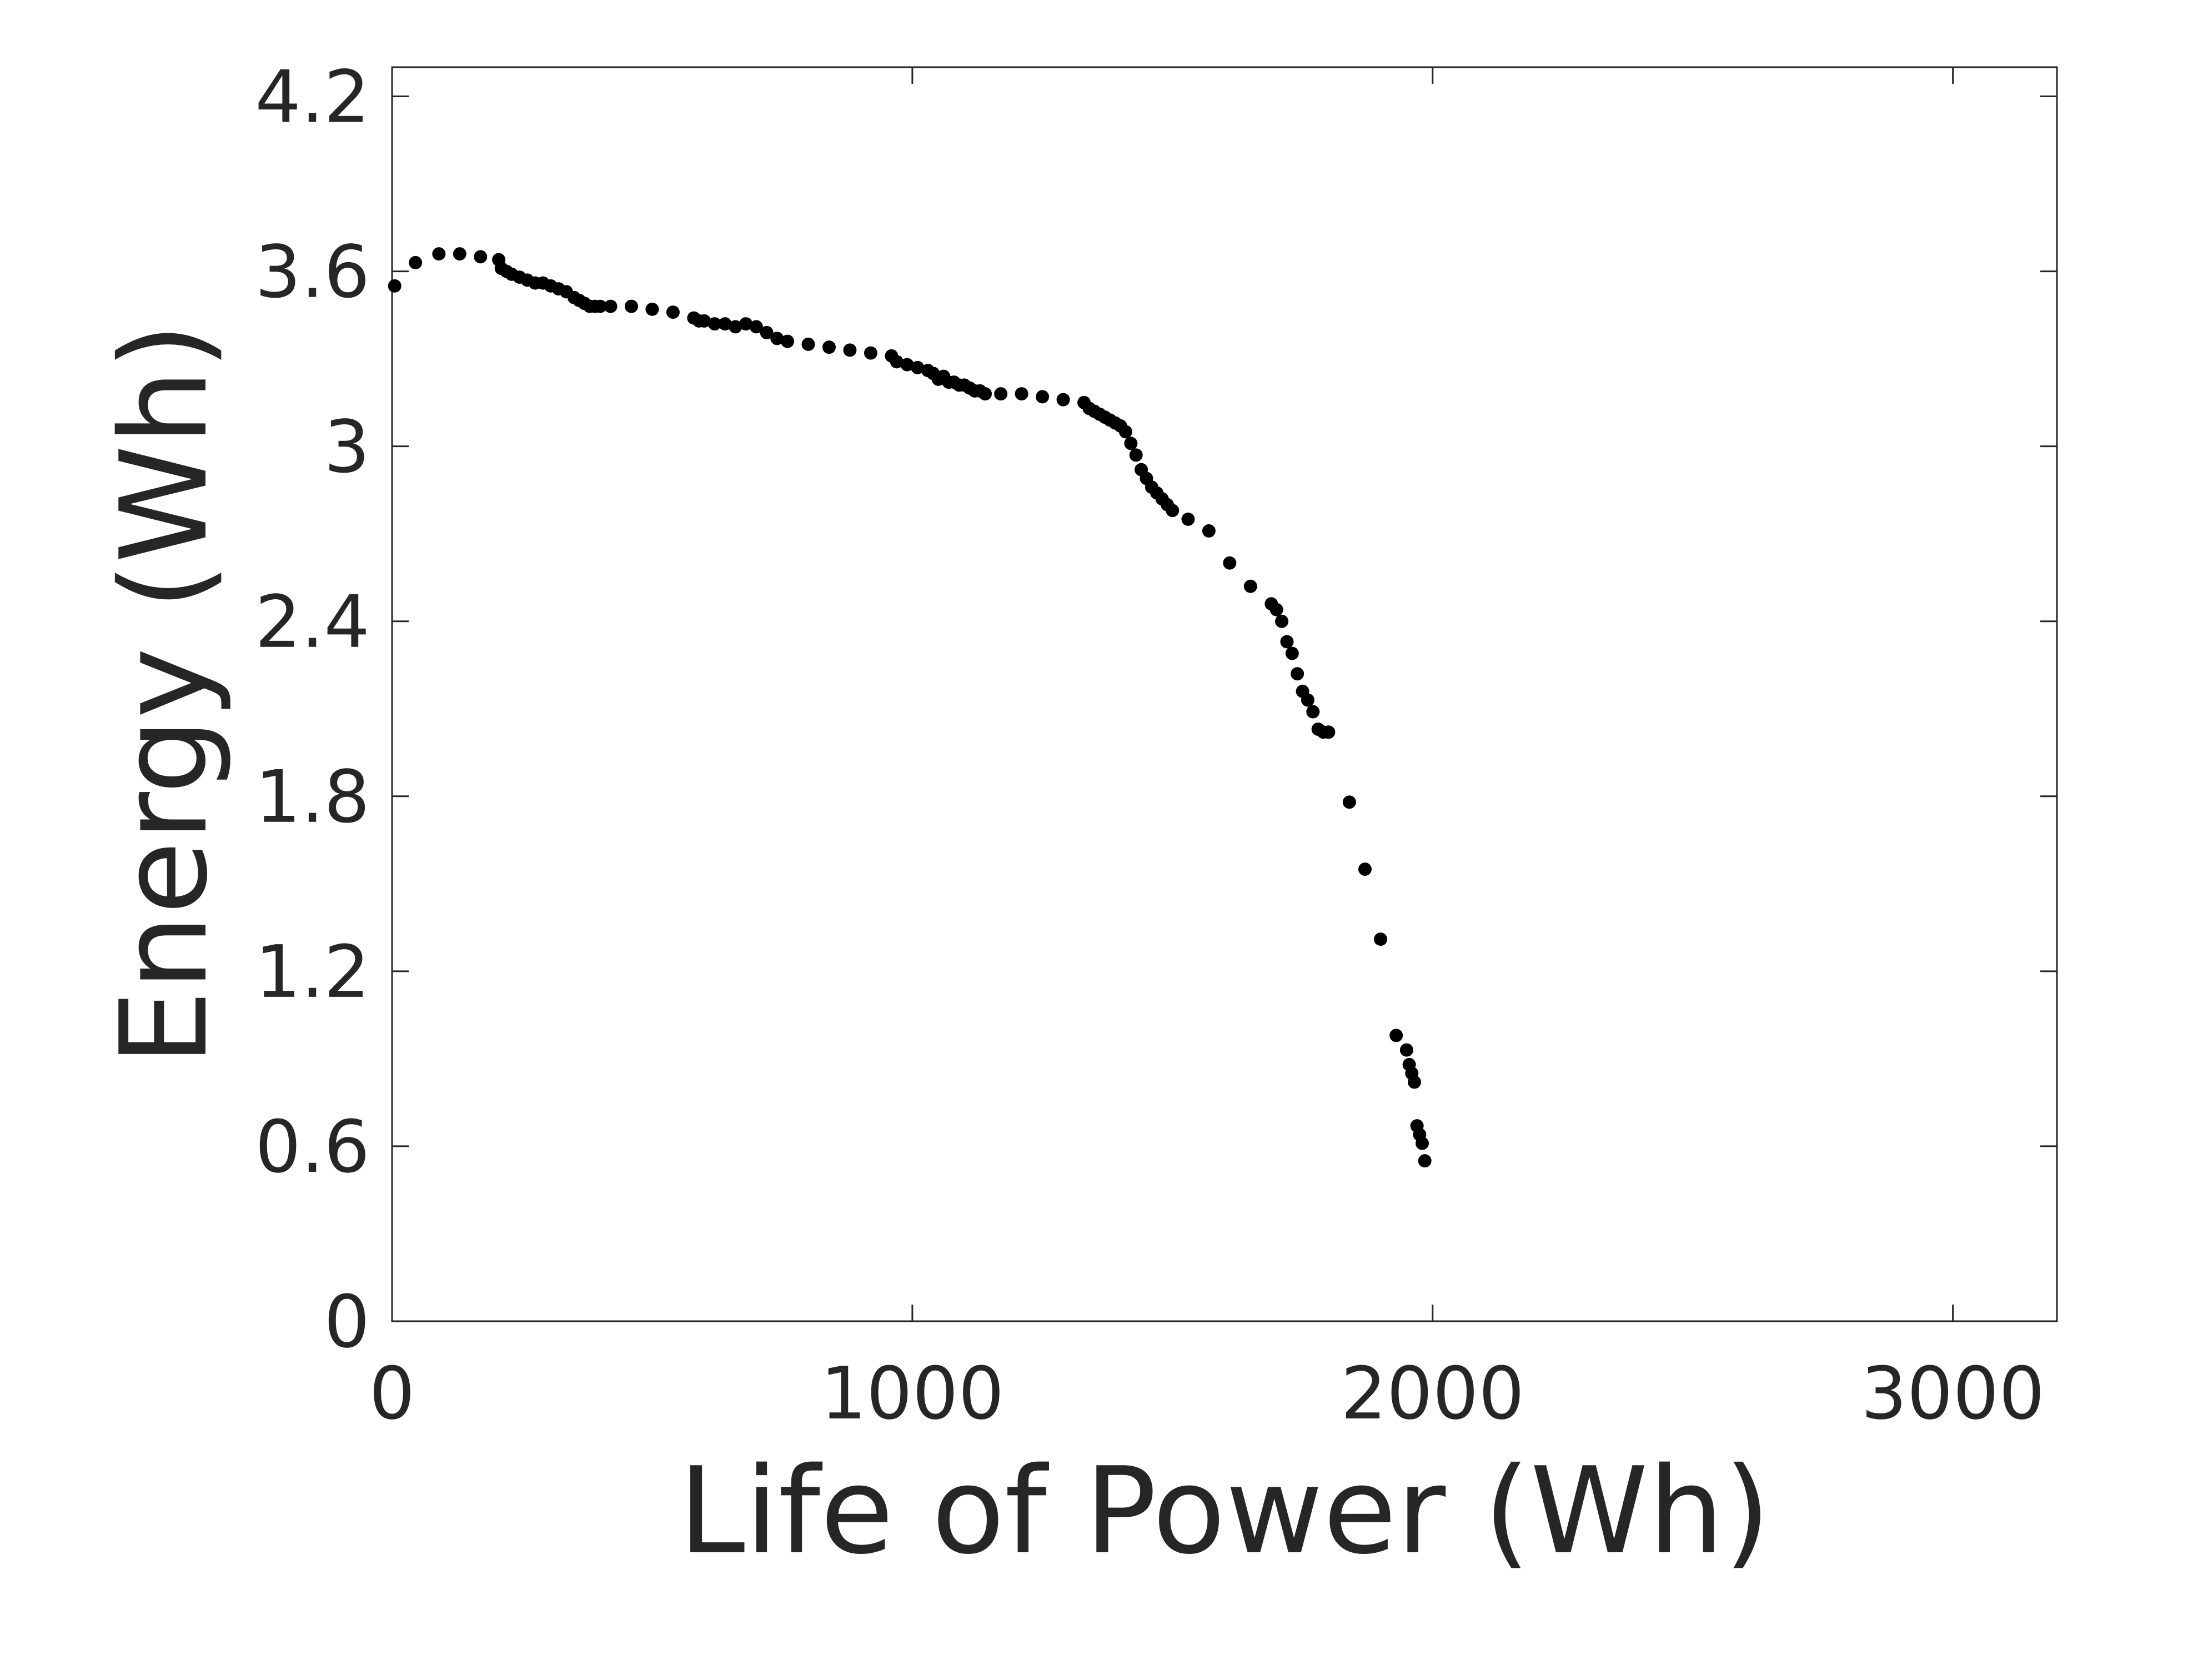 The image size is (2198, 1680). I want to click on y-axis-label: Energy (Wh), so click(164, 694).